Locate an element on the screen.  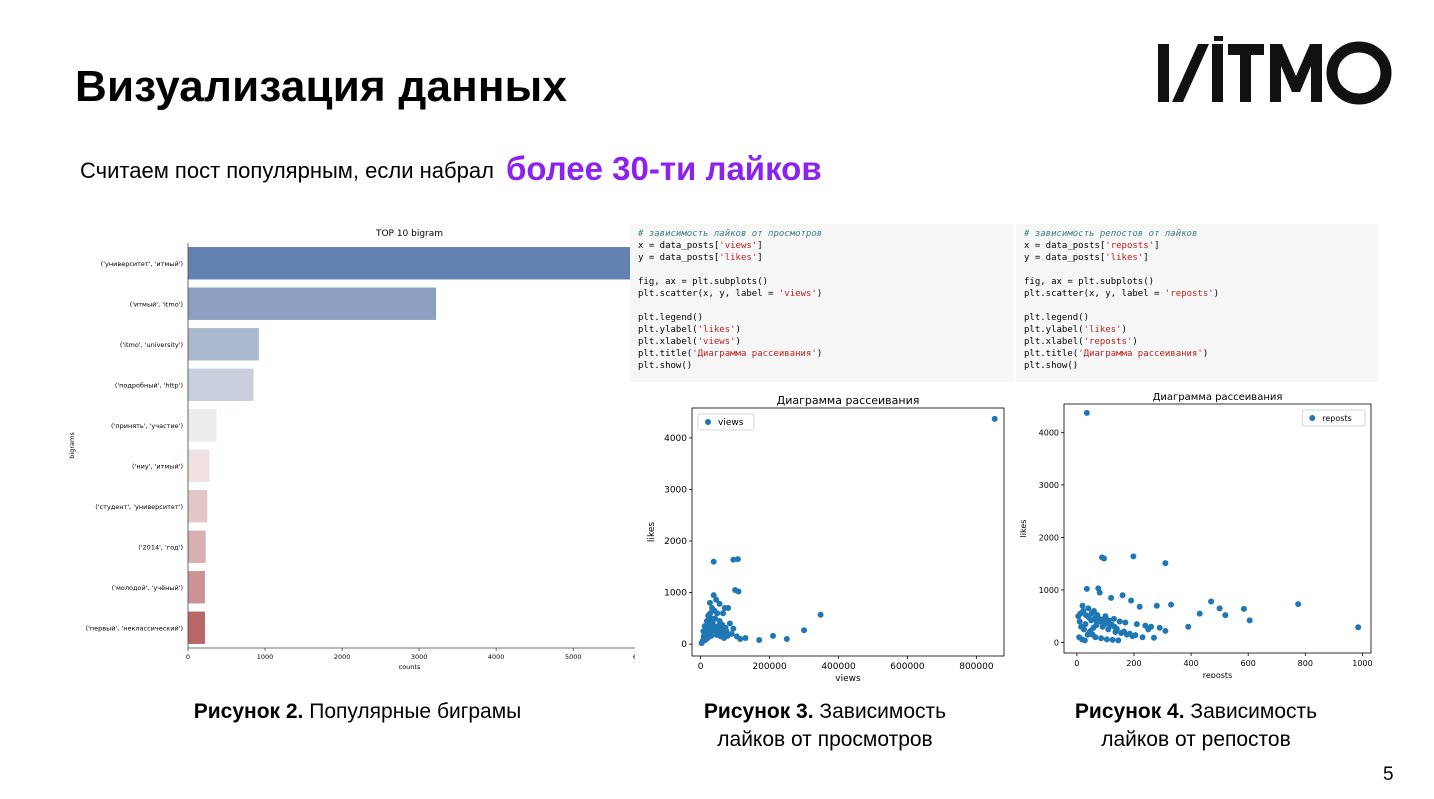
caption-figure-2: Рисунок 2. Популярные биграмы is located at coordinates (357, 712).